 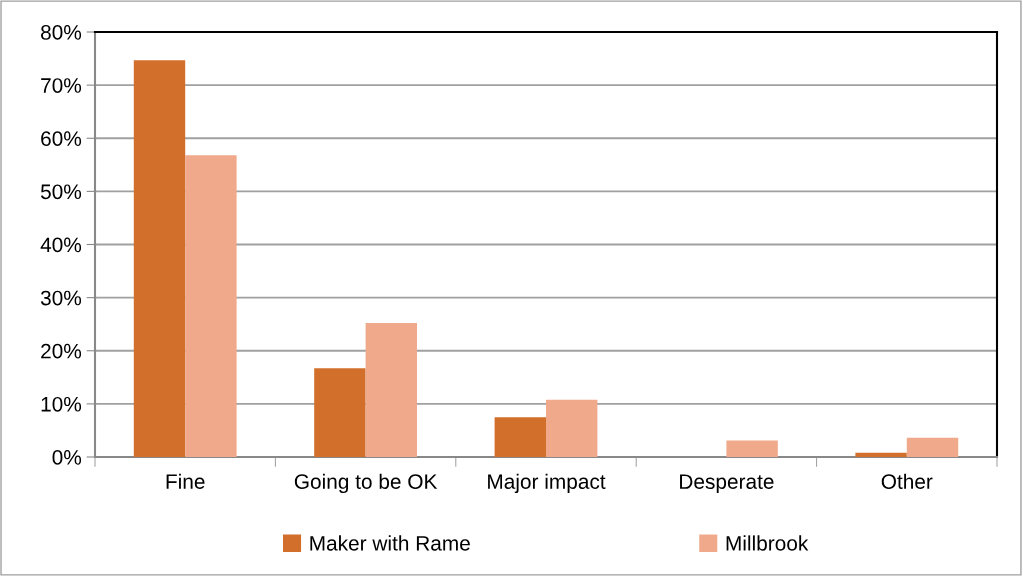 What do you see at coordinates (547, 483) in the screenshot?
I see `x-tick-label: Major impact` at bounding box center [547, 483].